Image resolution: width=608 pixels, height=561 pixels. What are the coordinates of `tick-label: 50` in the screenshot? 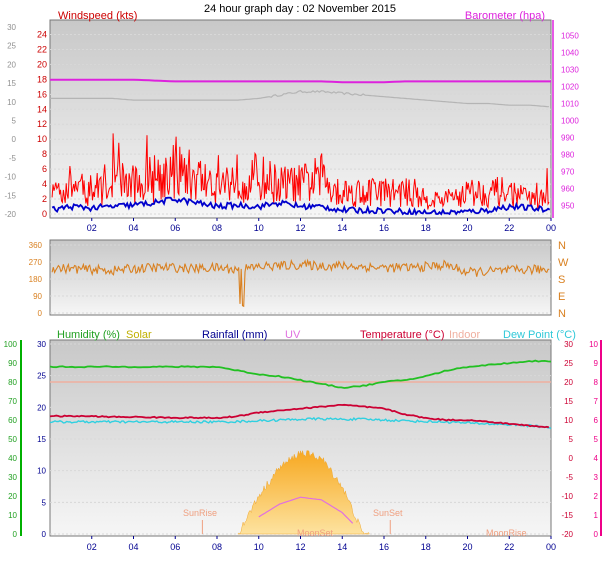 It's located at (12, 439).